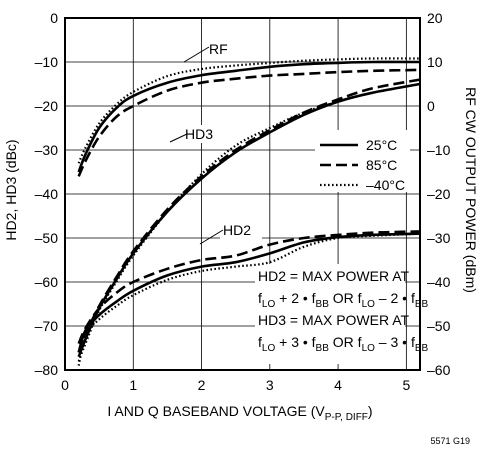 The width and height of the screenshot is (479, 450). I want to click on x-tick-label: 0, so click(65, 385).